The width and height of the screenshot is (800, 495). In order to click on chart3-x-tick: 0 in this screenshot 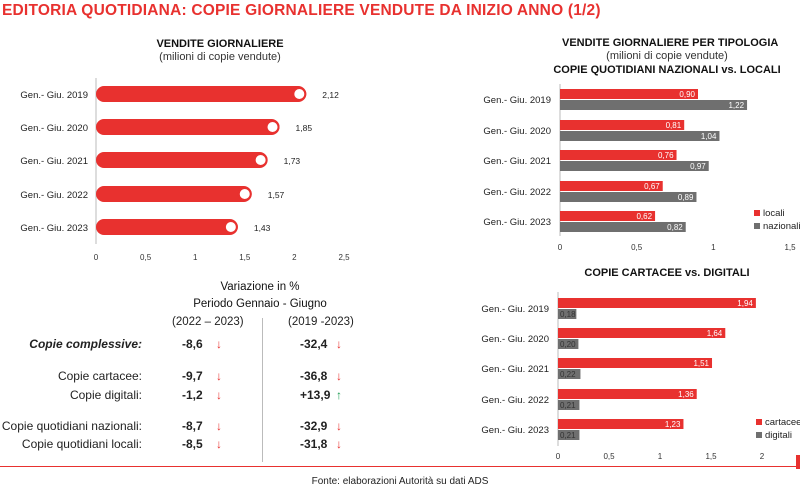, I will do `click(558, 456)`.